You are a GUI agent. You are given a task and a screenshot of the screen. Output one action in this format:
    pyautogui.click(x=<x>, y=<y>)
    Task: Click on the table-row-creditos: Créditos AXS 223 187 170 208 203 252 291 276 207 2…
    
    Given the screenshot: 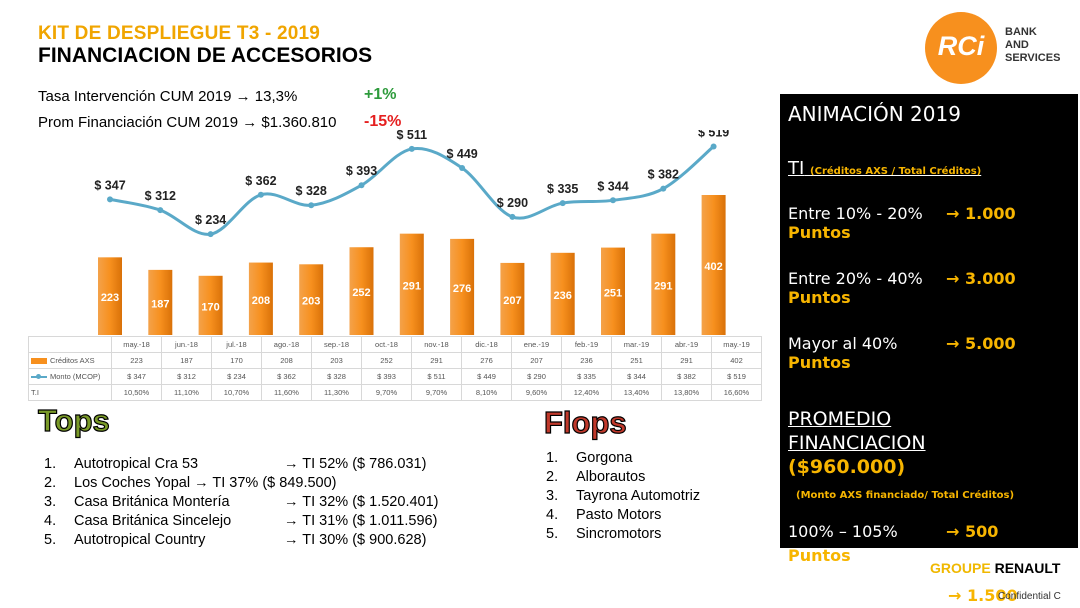 What is the action you would take?
    pyautogui.click(x=395, y=360)
    